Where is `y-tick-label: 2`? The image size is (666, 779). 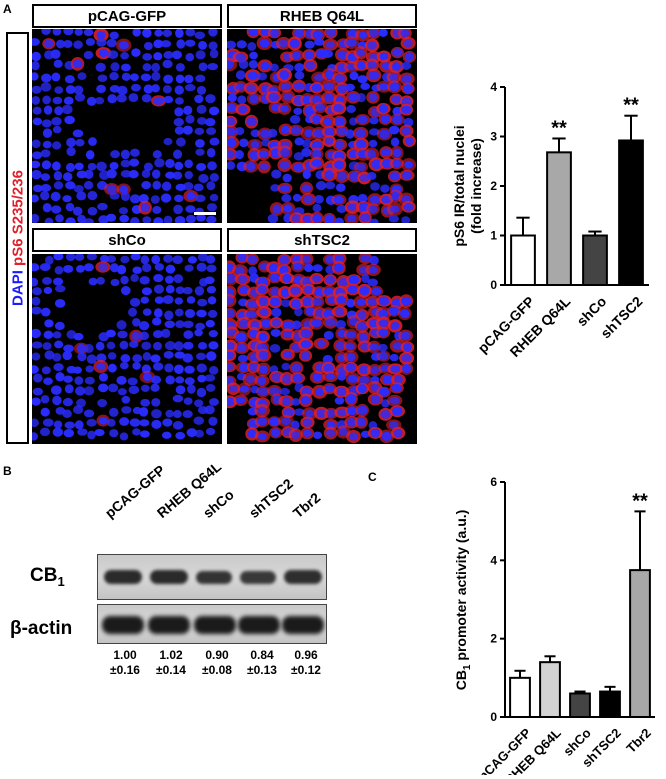
y-tick-label: 2 is located at coordinates (493, 186).